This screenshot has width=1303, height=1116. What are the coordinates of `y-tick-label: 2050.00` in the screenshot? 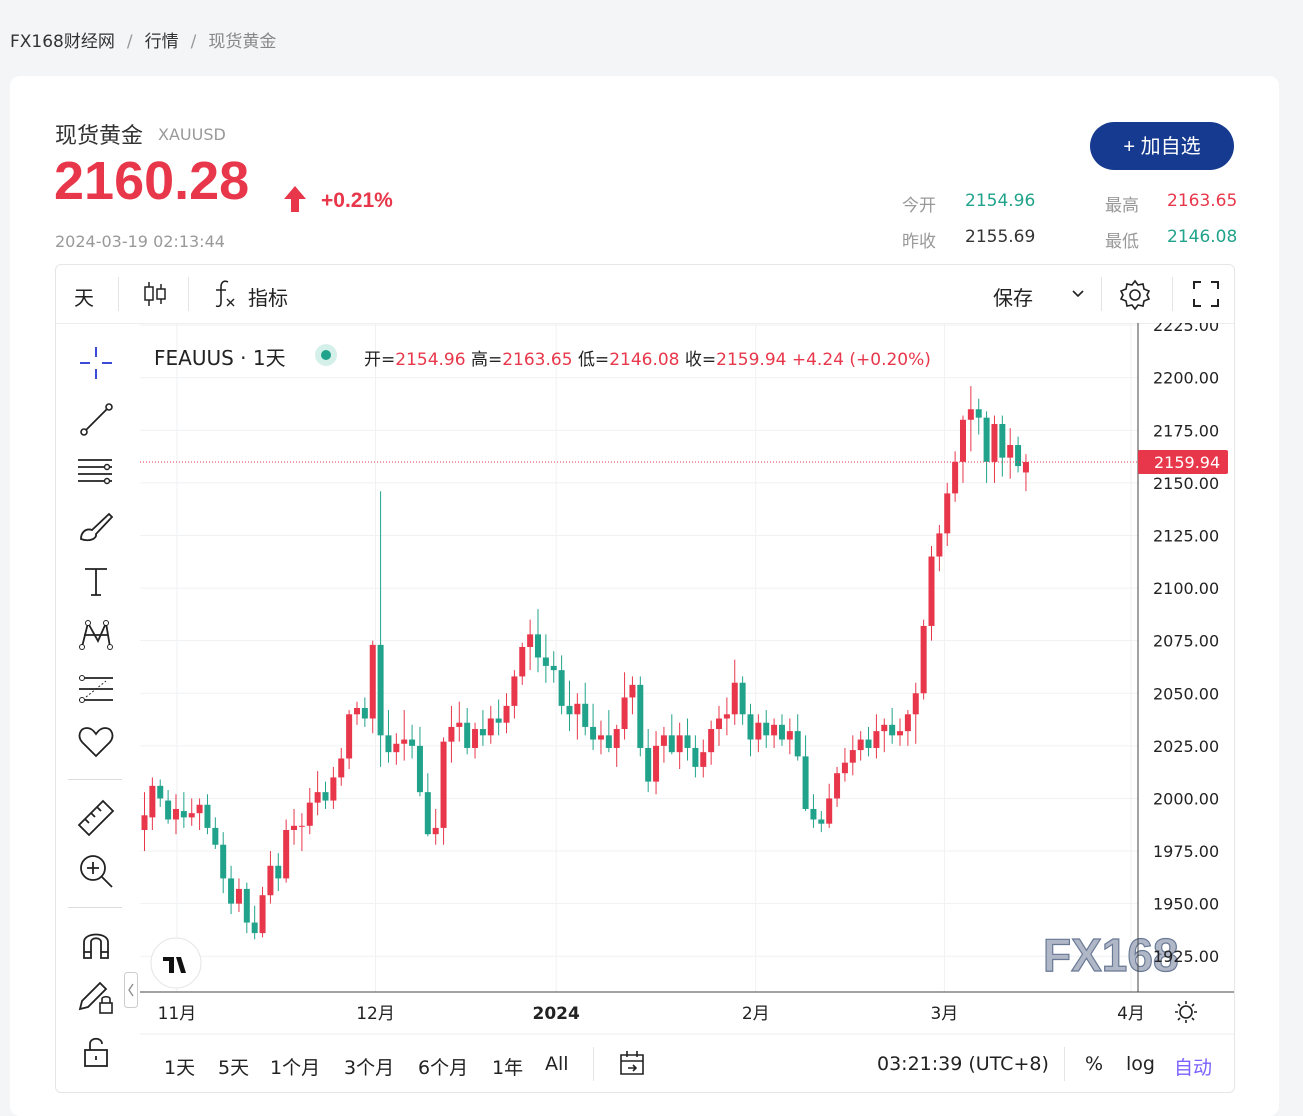 It's located at (1186, 693).